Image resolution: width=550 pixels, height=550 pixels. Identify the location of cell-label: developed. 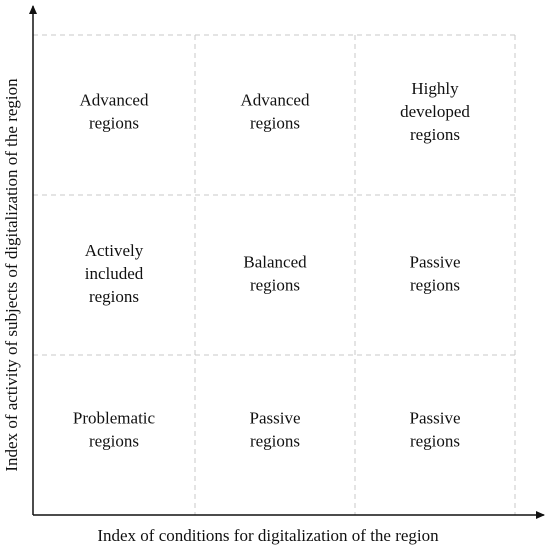
(435, 111).